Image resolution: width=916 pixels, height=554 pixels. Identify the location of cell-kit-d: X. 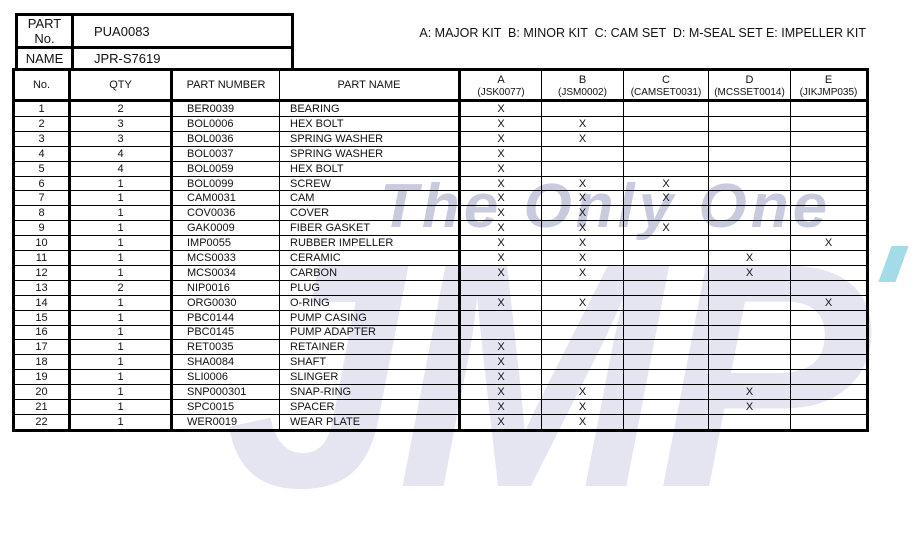
(749, 272).